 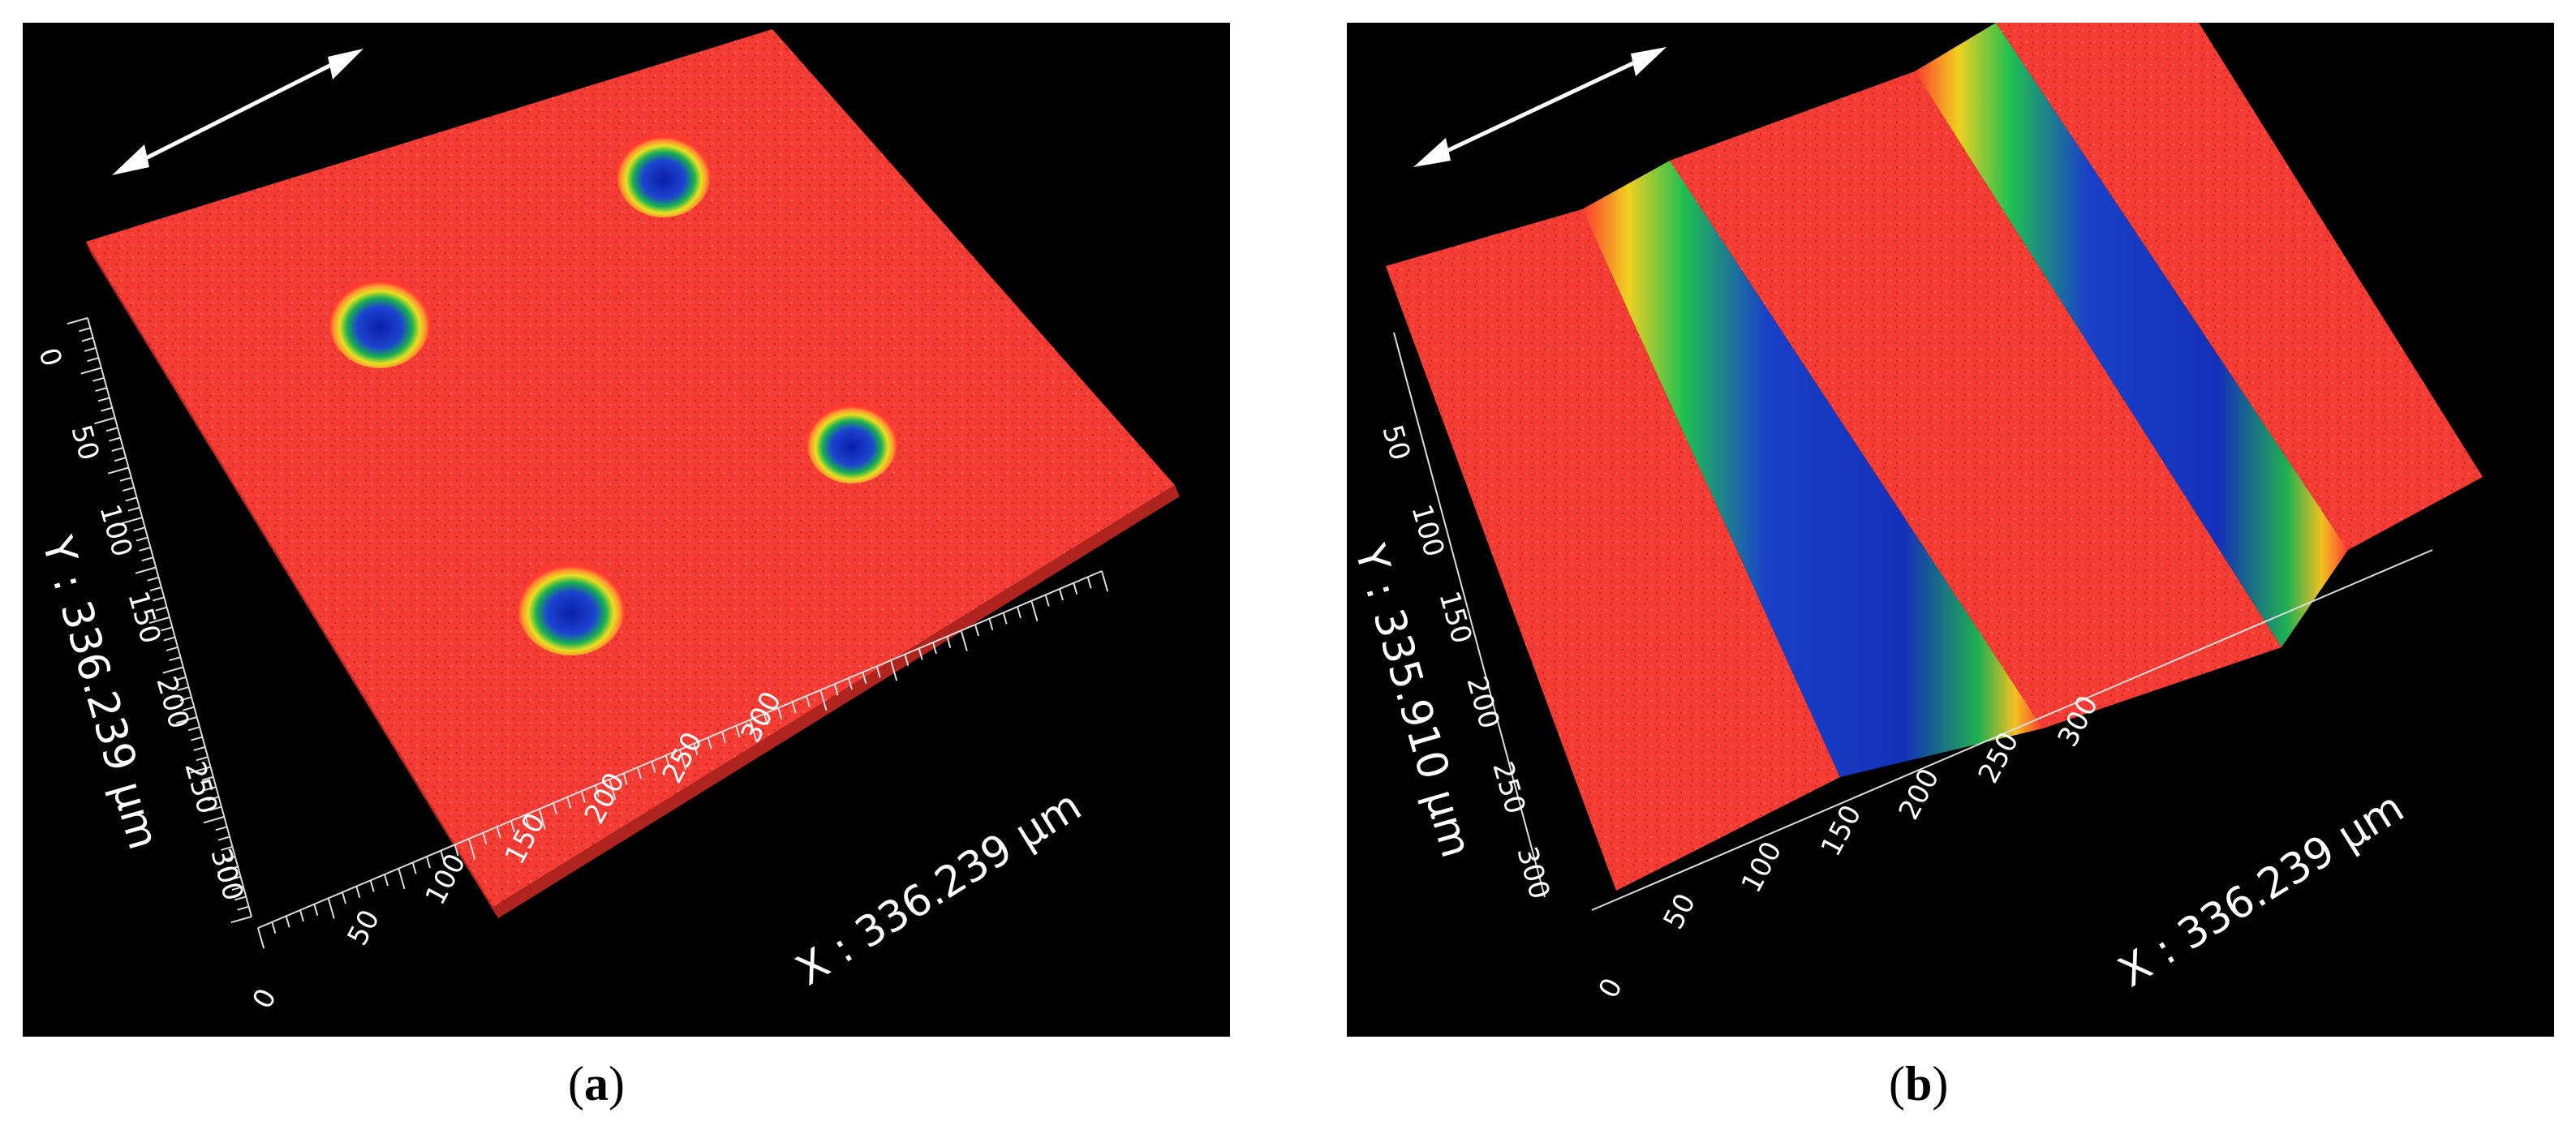 I want to click on b-ytick-100: 100, so click(x=1427, y=530).